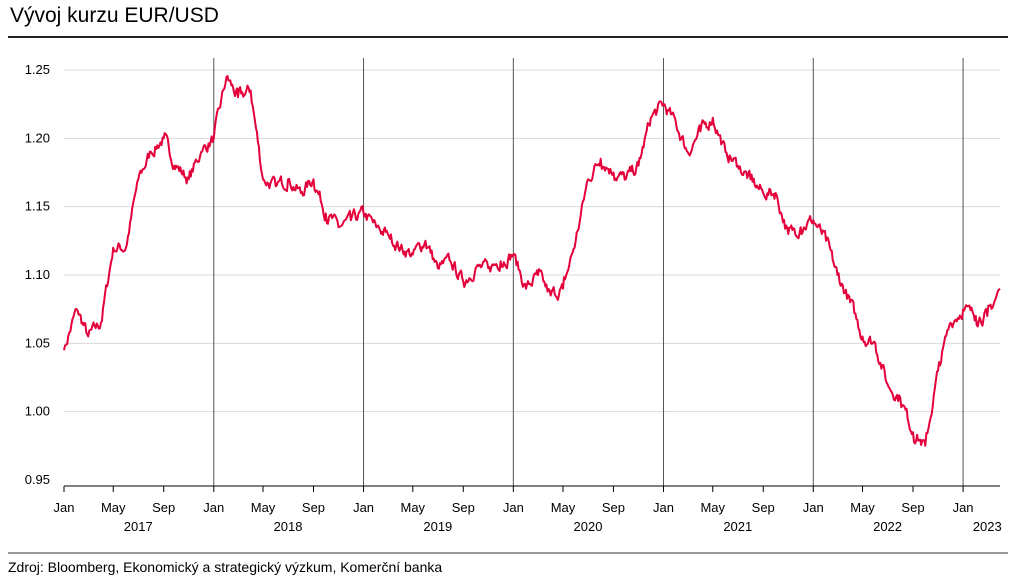 This screenshot has height=585, width=1024. What do you see at coordinates (37, 411) in the screenshot?
I see `y-tick-label: 1.00` at bounding box center [37, 411].